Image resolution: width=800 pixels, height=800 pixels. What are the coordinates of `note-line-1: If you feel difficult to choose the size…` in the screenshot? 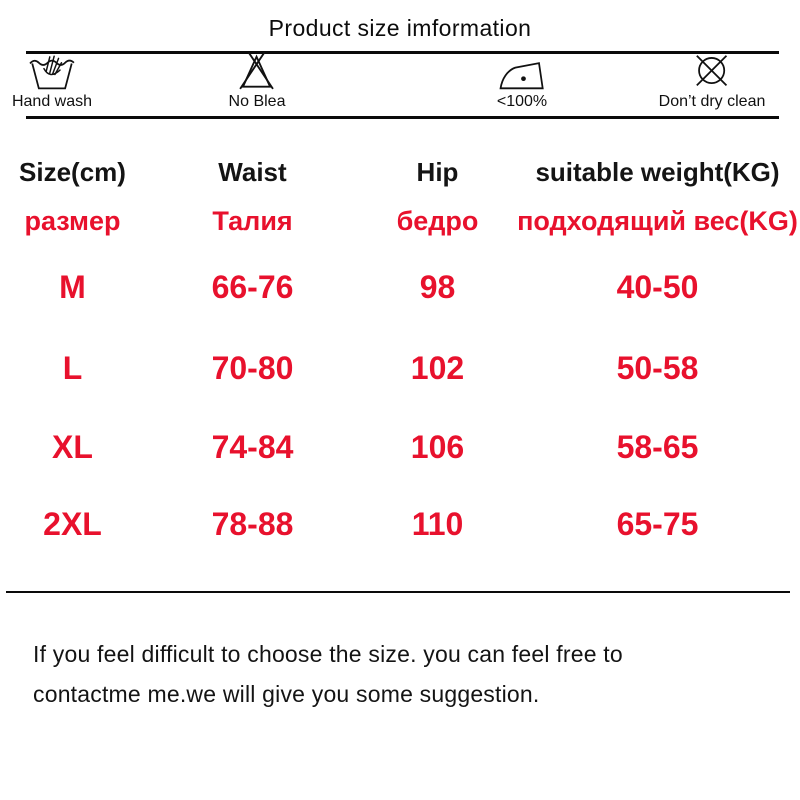 It's located at (328, 654).